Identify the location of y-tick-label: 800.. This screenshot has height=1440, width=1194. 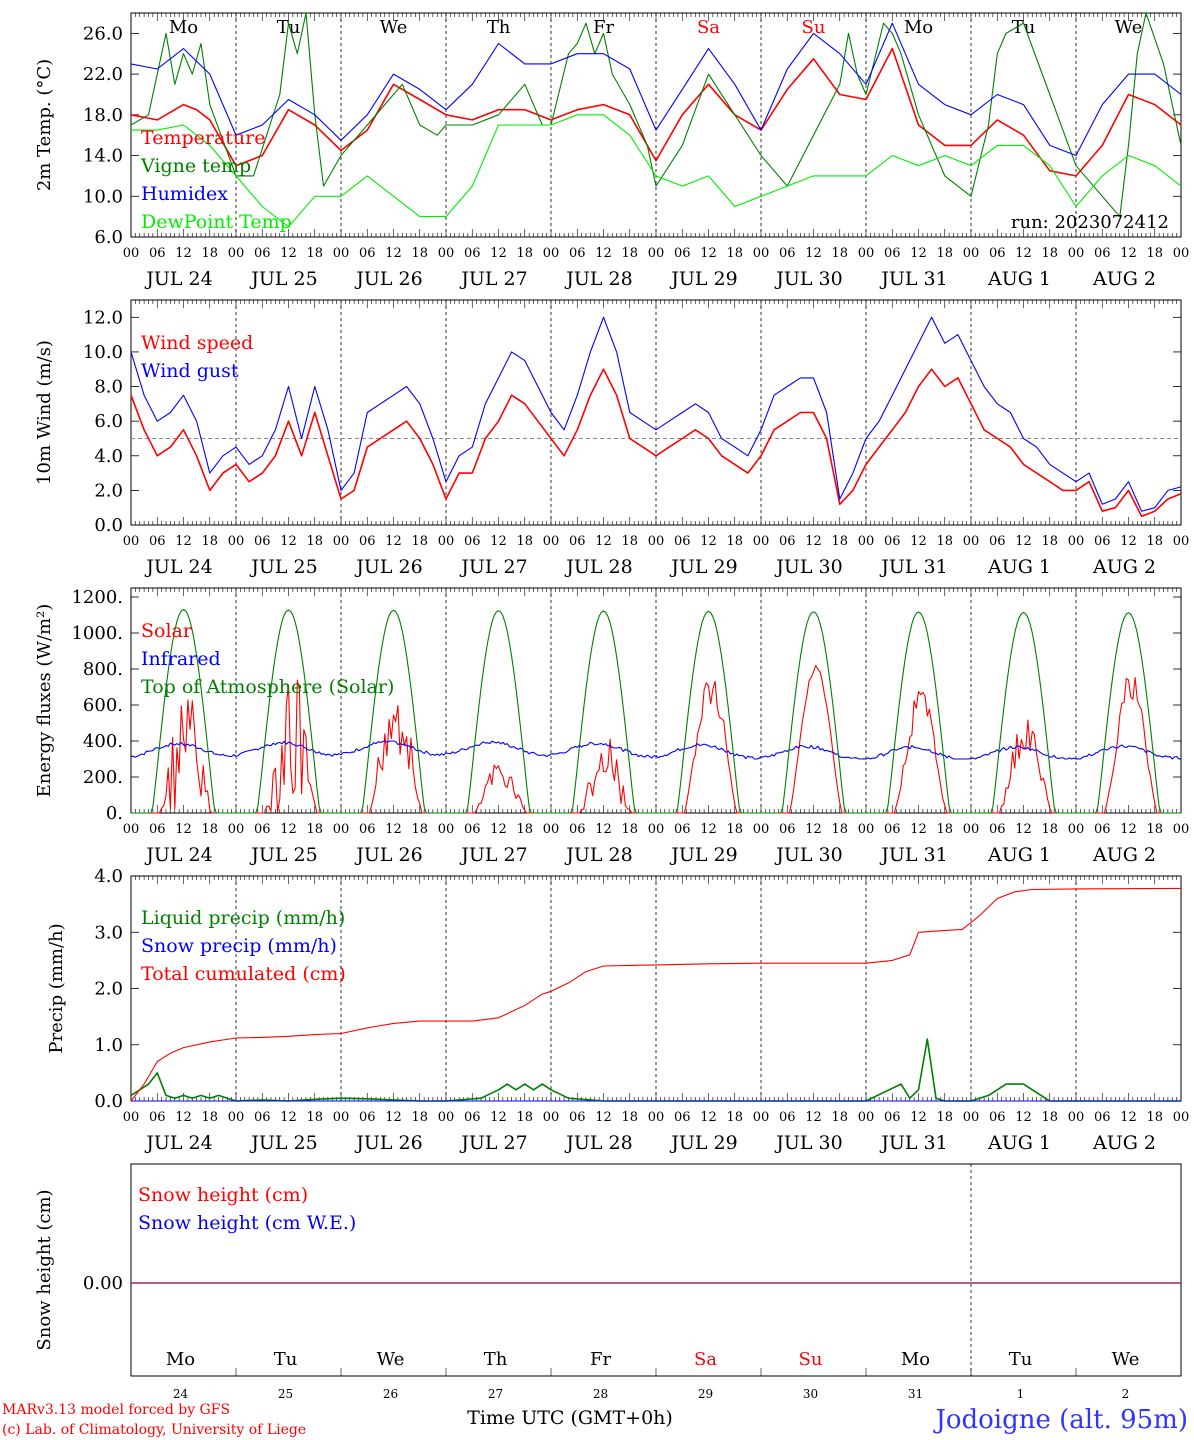
(103, 669).